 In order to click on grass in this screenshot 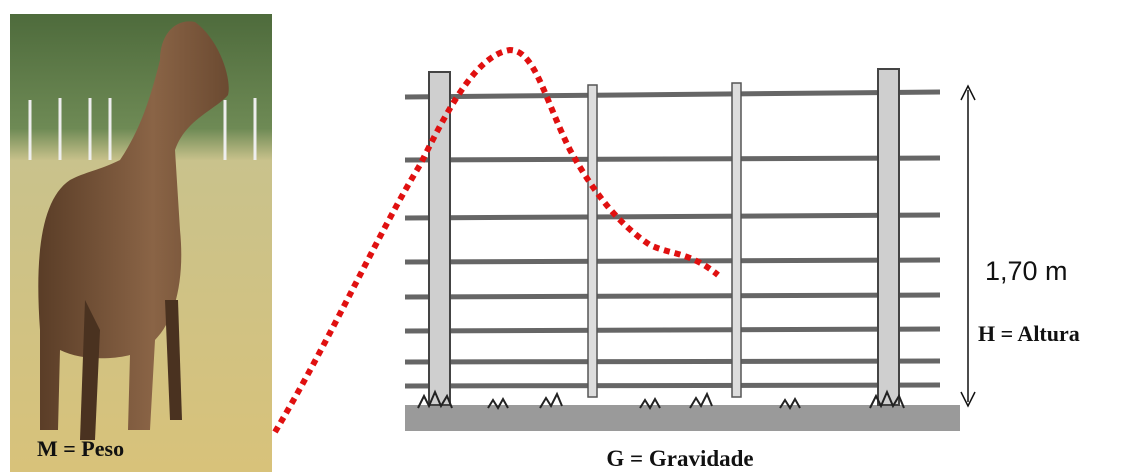, I will do `click(661, 399)`.